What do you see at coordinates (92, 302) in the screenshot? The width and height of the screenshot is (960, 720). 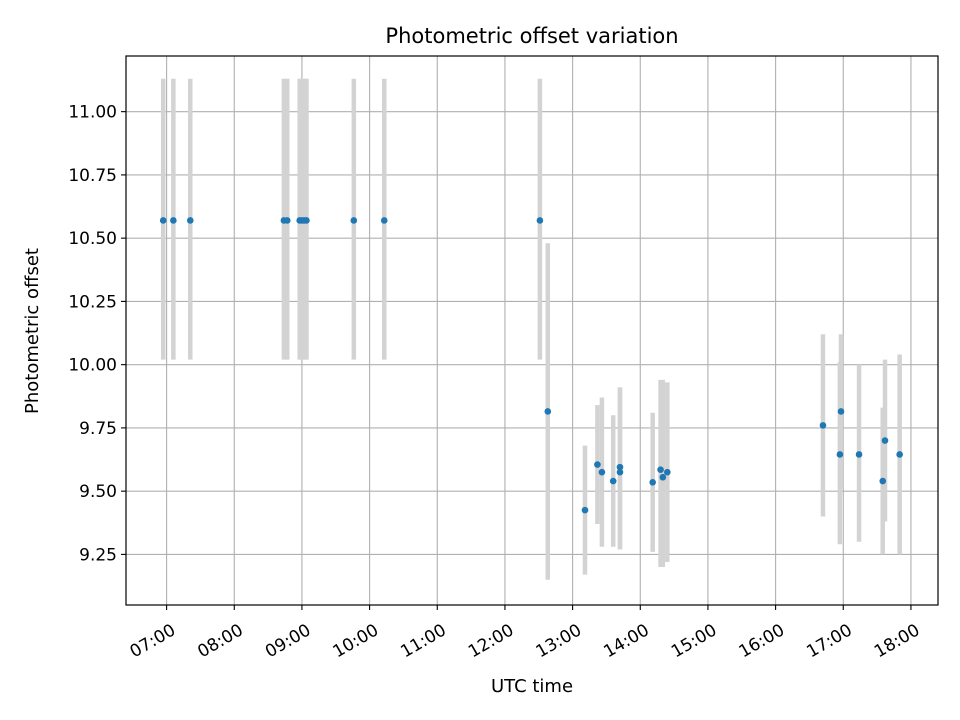 I see `y-tick-label: 10.25` at bounding box center [92, 302].